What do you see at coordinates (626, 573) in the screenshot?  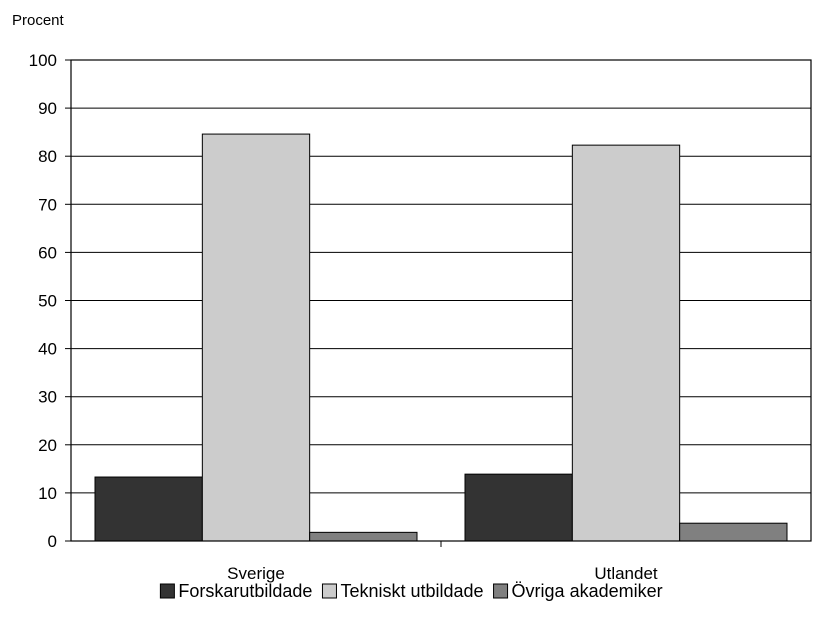 I see `x-category-label: Utlandet` at bounding box center [626, 573].